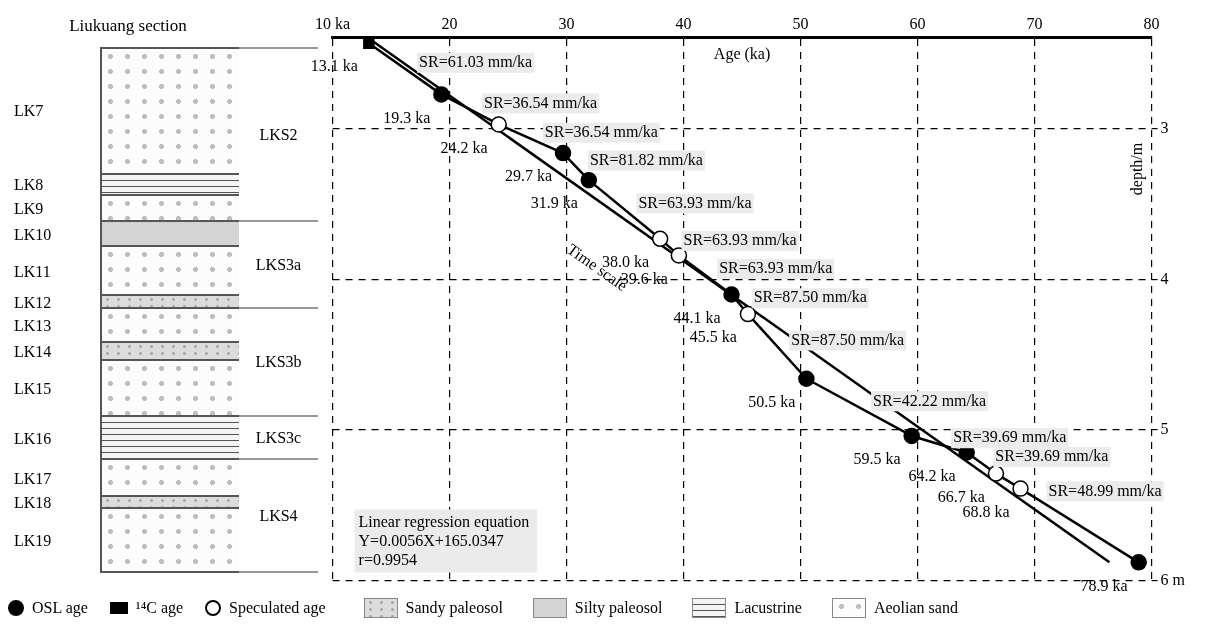 The width and height of the screenshot is (1206, 625). I want to click on category-label: LK18, so click(33, 503).